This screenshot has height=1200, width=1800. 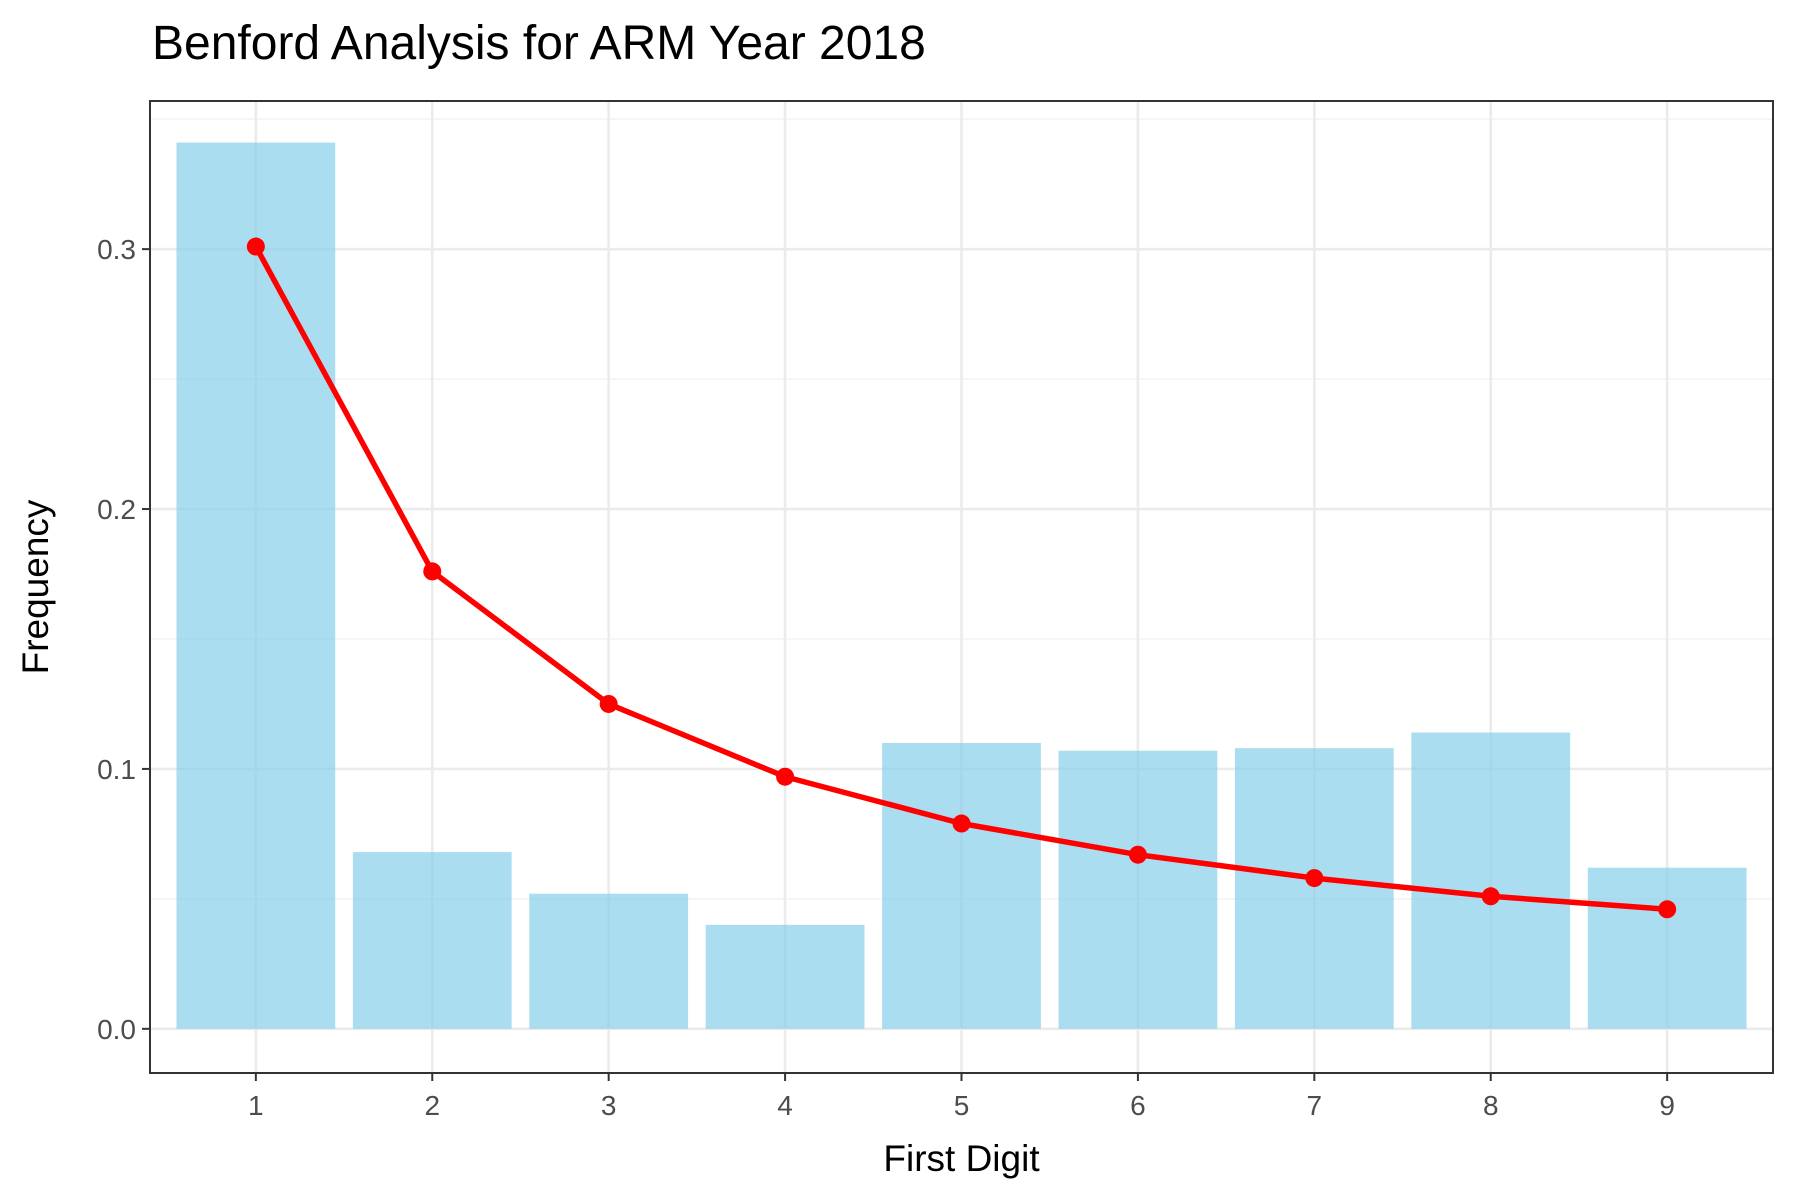 What do you see at coordinates (609, 1105) in the screenshot?
I see `x-tick-label: 3` at bounding box center [609, 1105].